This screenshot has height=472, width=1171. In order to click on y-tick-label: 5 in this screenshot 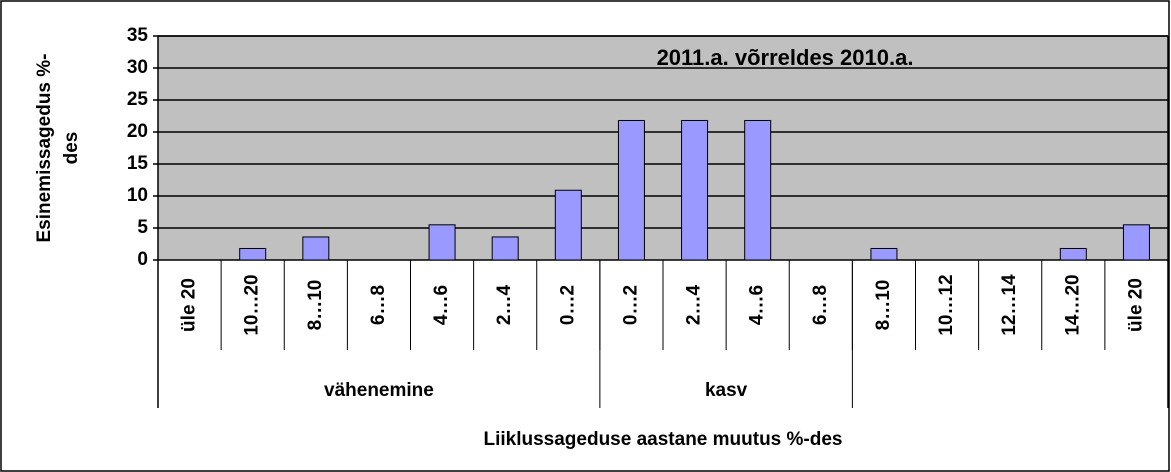, I will do `click(142, 227)`.